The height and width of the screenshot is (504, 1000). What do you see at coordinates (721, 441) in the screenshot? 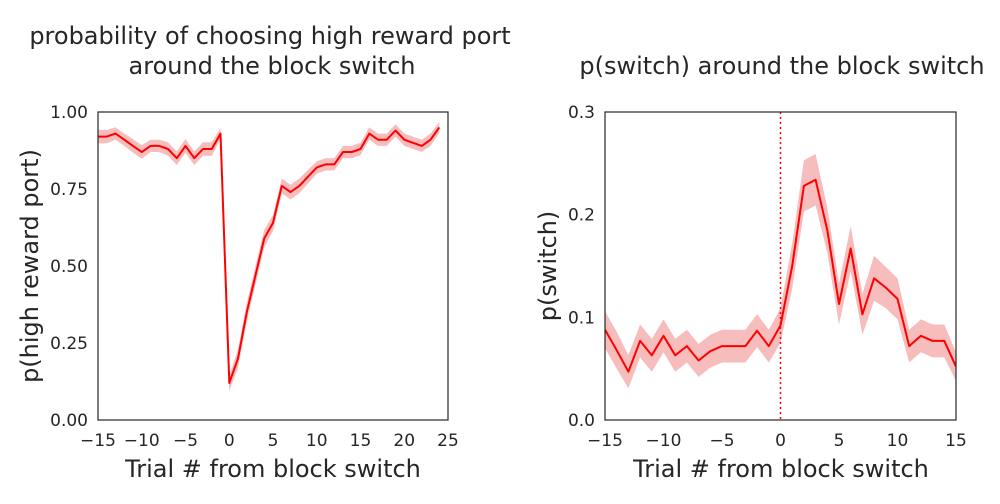
I see `chart-right-x-tick-label: −5` at bounding box center [721, 441].